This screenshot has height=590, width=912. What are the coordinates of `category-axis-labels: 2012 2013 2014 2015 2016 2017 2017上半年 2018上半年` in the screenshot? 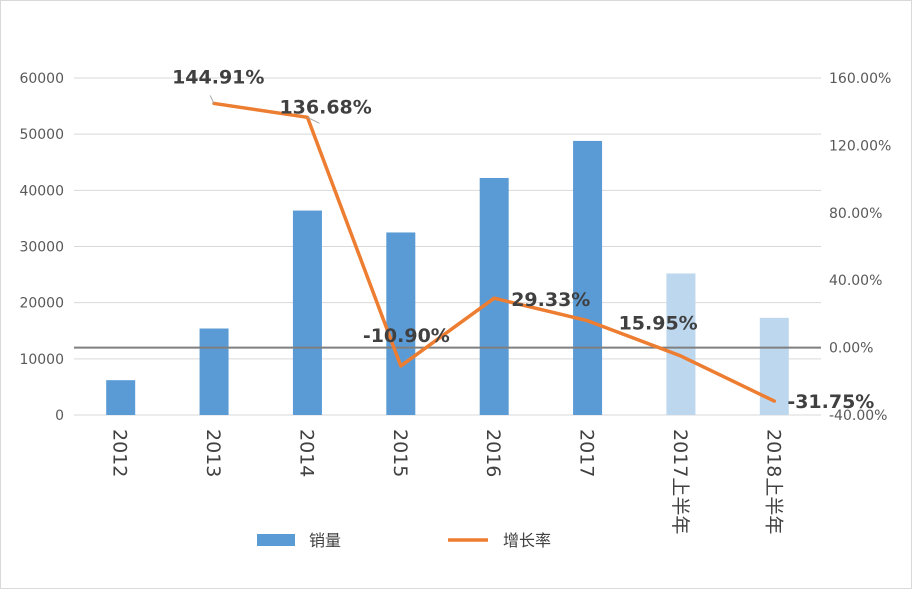 It's located at (447, 481).